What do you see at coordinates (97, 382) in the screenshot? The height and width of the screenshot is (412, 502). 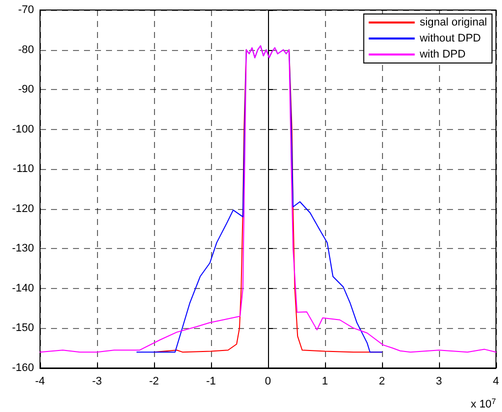 I see `x-tick-label: -3` at bounding box center [97, 382].